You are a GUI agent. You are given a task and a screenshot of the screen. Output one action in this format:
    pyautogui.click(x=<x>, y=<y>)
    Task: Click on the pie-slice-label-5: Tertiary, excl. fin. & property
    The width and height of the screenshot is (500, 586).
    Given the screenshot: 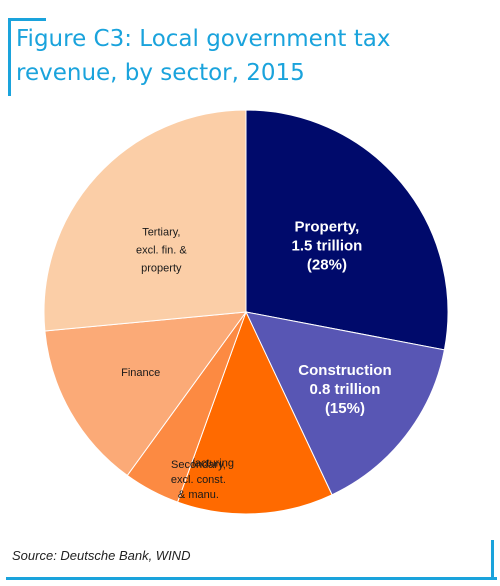 What is the action you would take?
    pyautogui.click(x=161, y=251)
    